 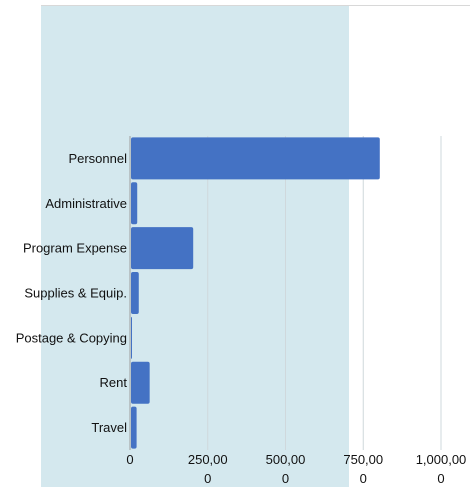 I want to click on x-tick-label-1: 250,00 0, so click(x=208, y=469).